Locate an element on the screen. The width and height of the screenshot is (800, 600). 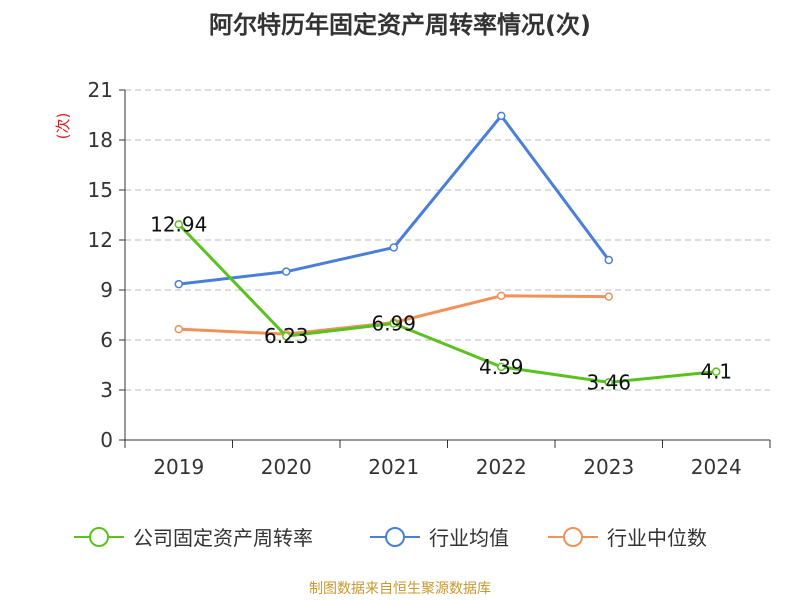
legend: 公司固定资产周转率 行业均值 行业中位数 is located at coordinates (390, 538).